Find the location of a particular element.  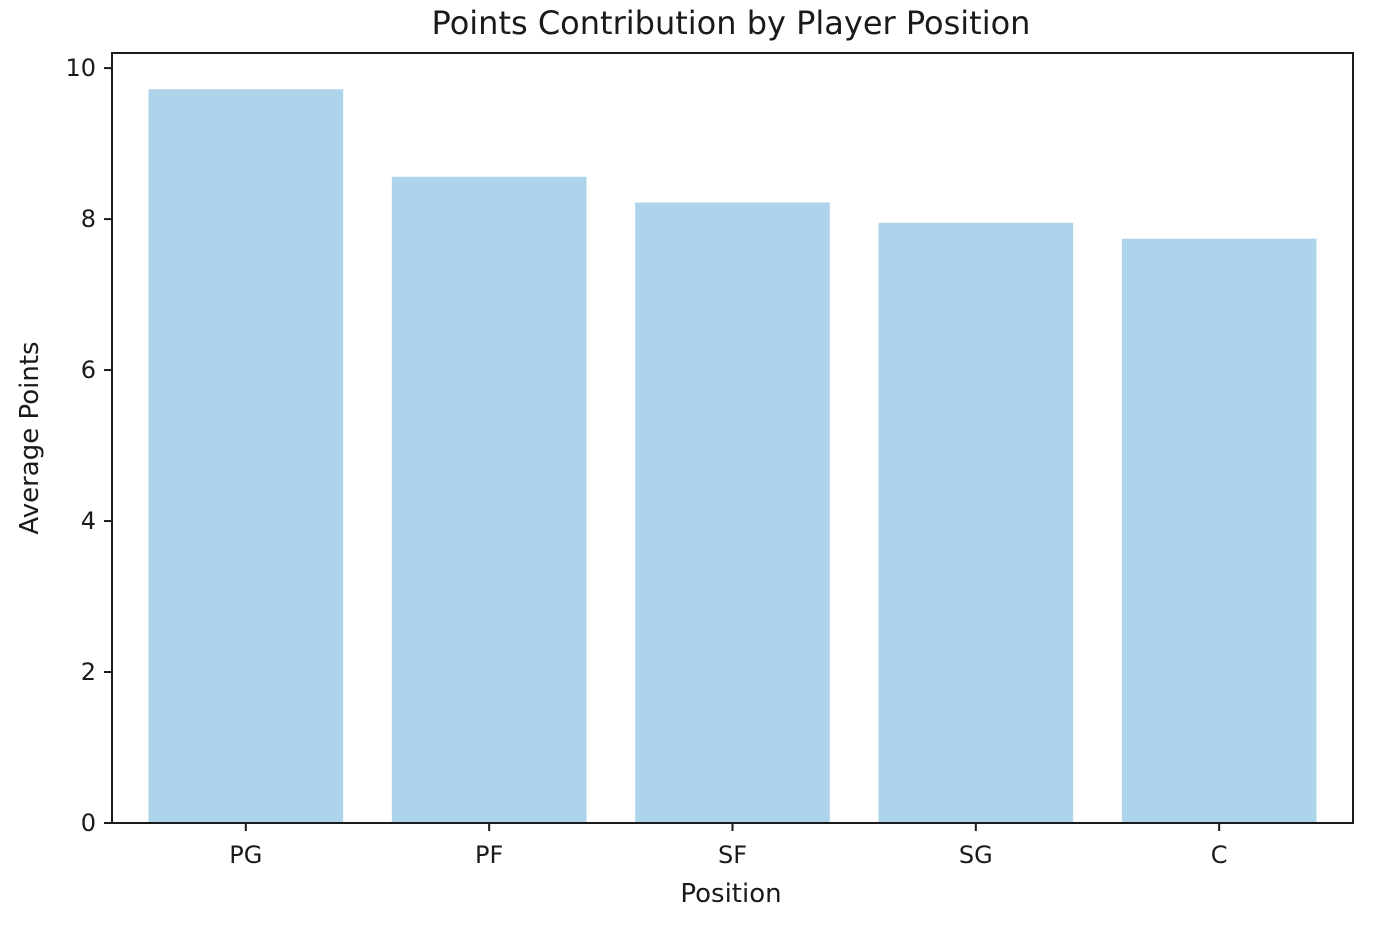

x-axis-ticks: PG PF SF SG C is located at coordinates (728, 846).